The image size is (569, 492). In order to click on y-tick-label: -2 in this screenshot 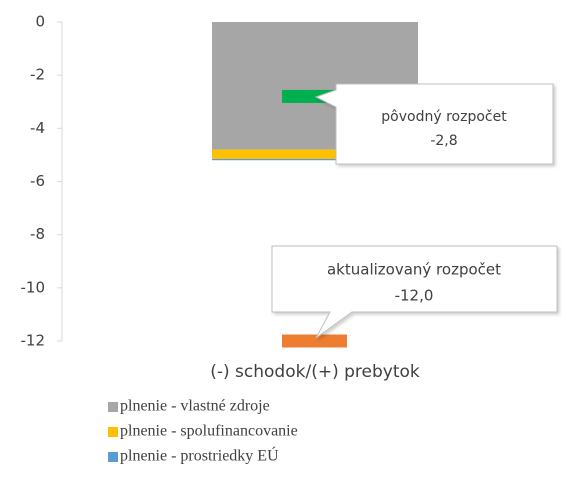, I will do `click(37, 75)`.